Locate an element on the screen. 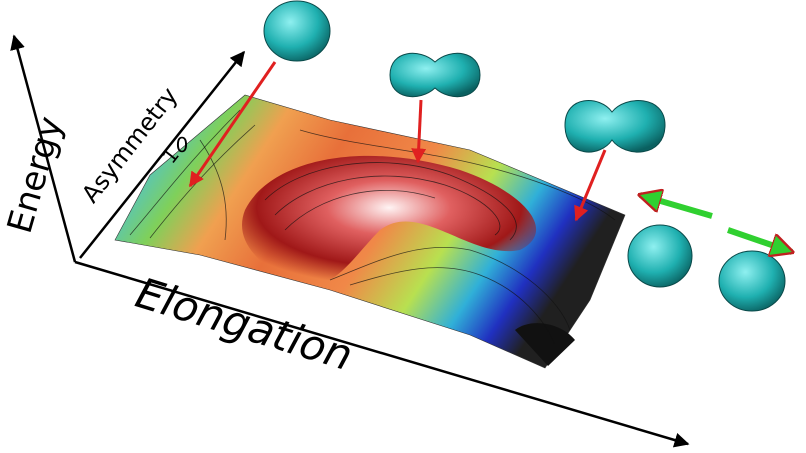  asymmetry-tick: 0 is located at coordinates (182, 145).